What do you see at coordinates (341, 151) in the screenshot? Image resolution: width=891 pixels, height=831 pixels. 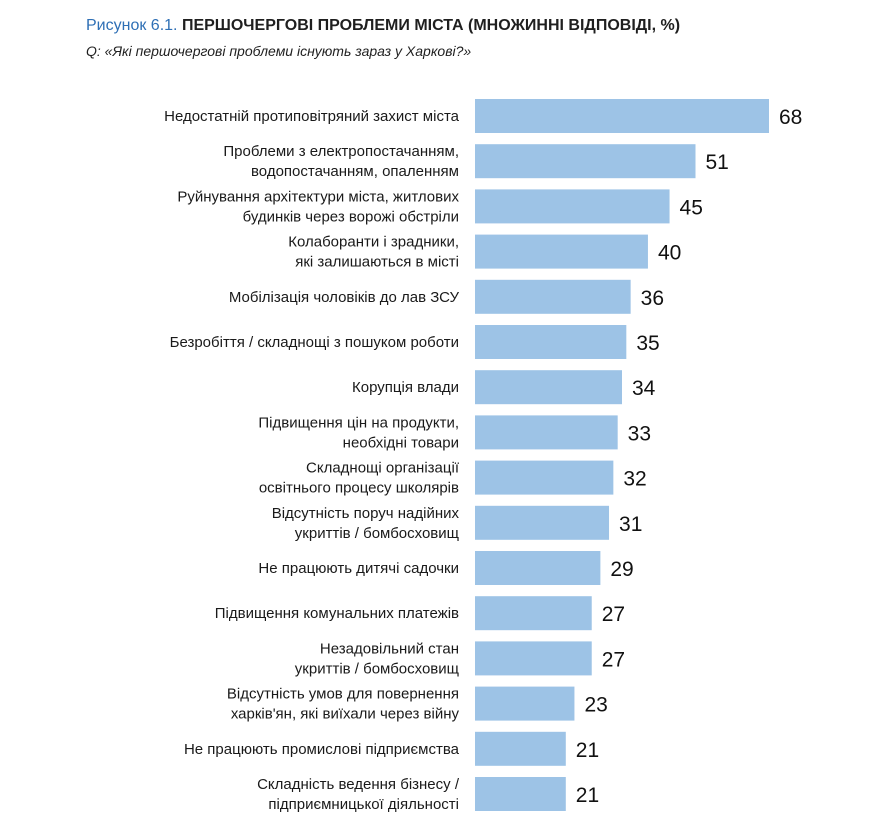 I see `category-label-2-line-1: Проблеми з електропостачанням,` at bounding box center [341, 151].